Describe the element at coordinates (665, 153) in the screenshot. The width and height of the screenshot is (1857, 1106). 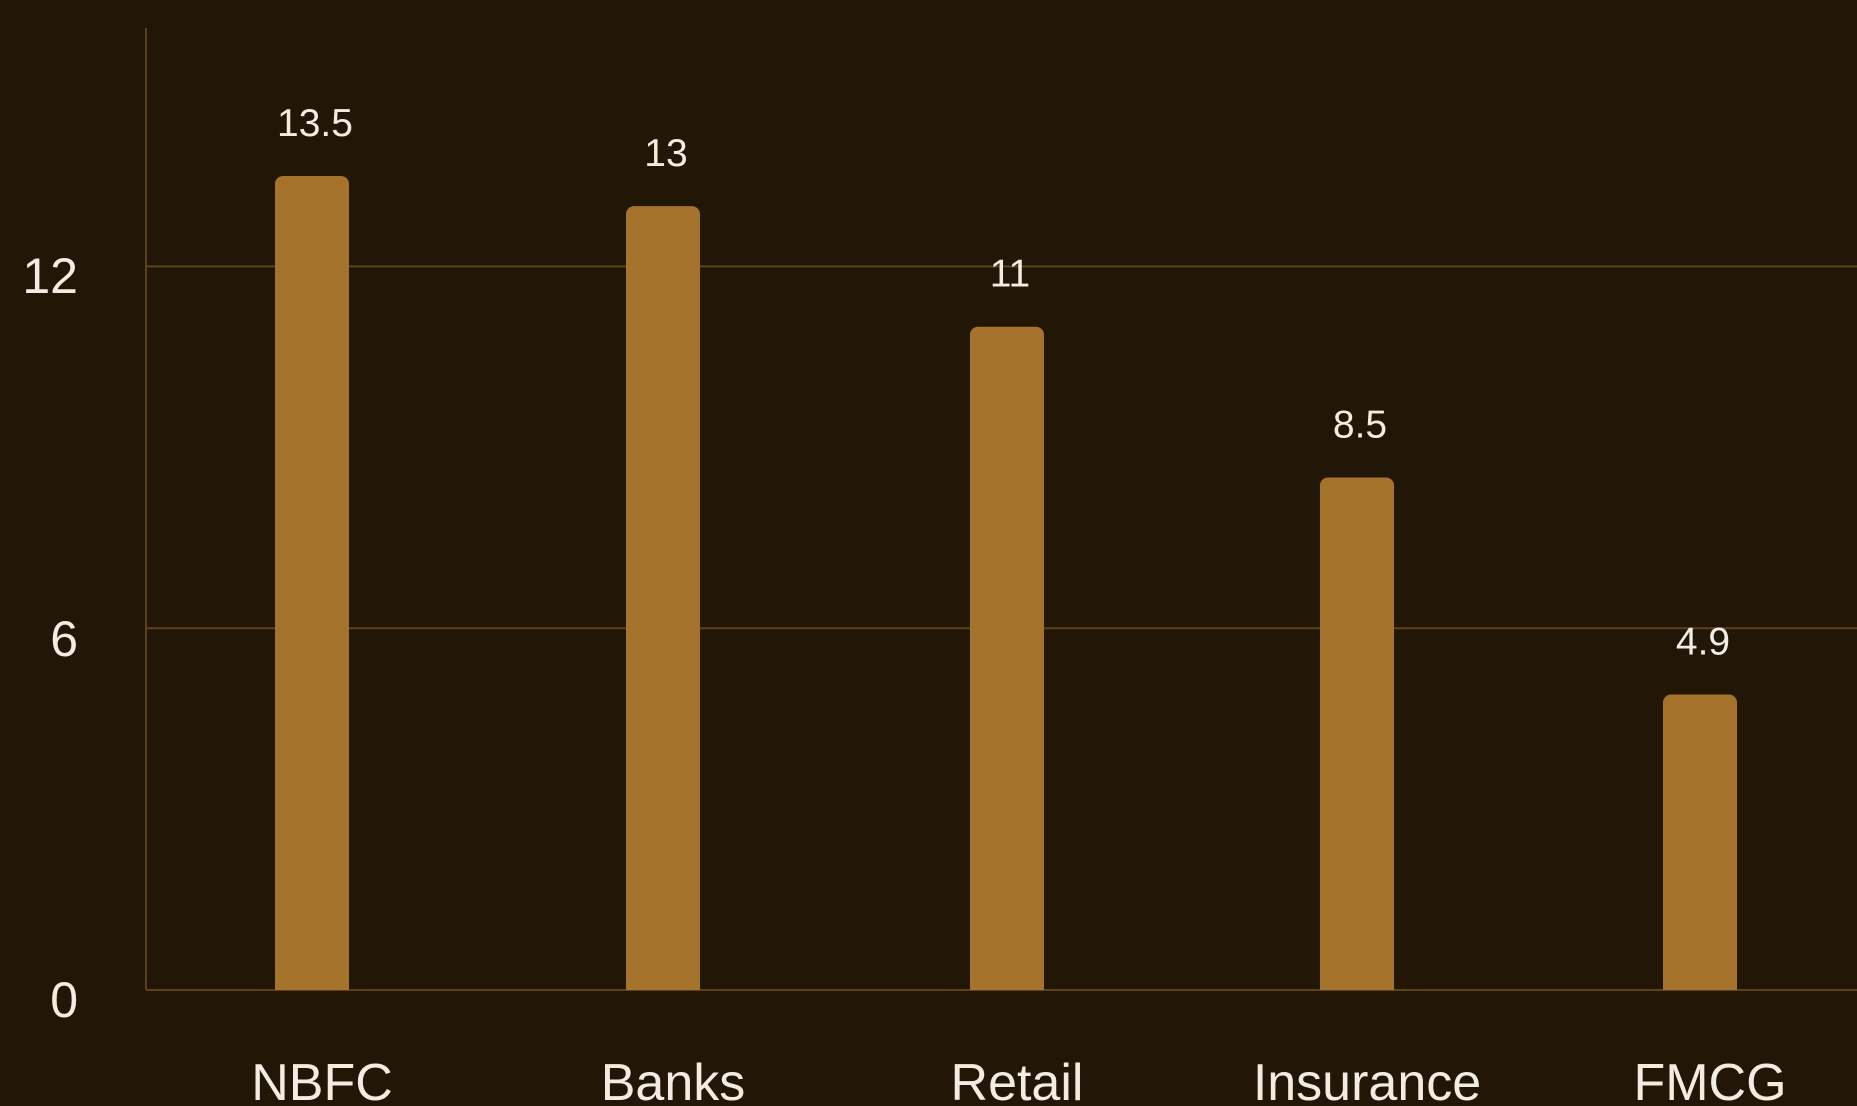
I see `data-label: 13` at that location.